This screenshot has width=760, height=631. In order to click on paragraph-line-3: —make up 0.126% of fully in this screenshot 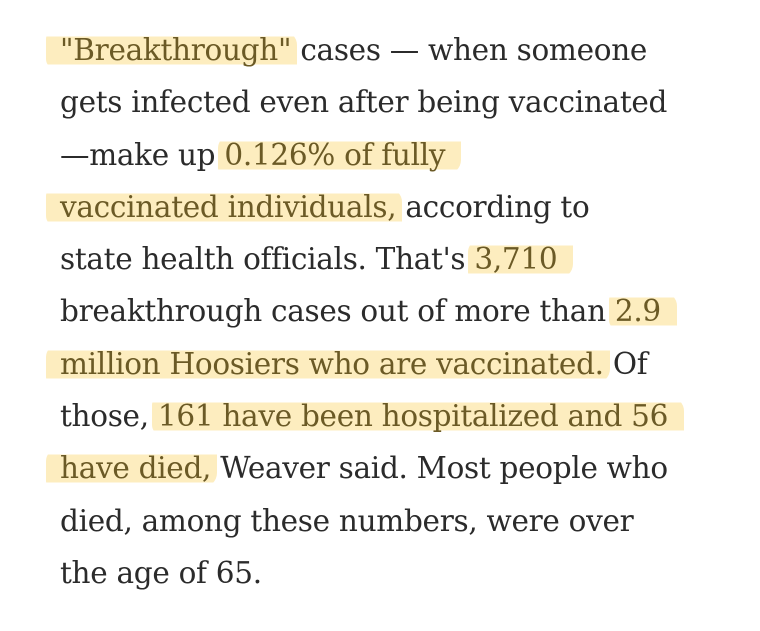, I will do `click(400, 155)`.